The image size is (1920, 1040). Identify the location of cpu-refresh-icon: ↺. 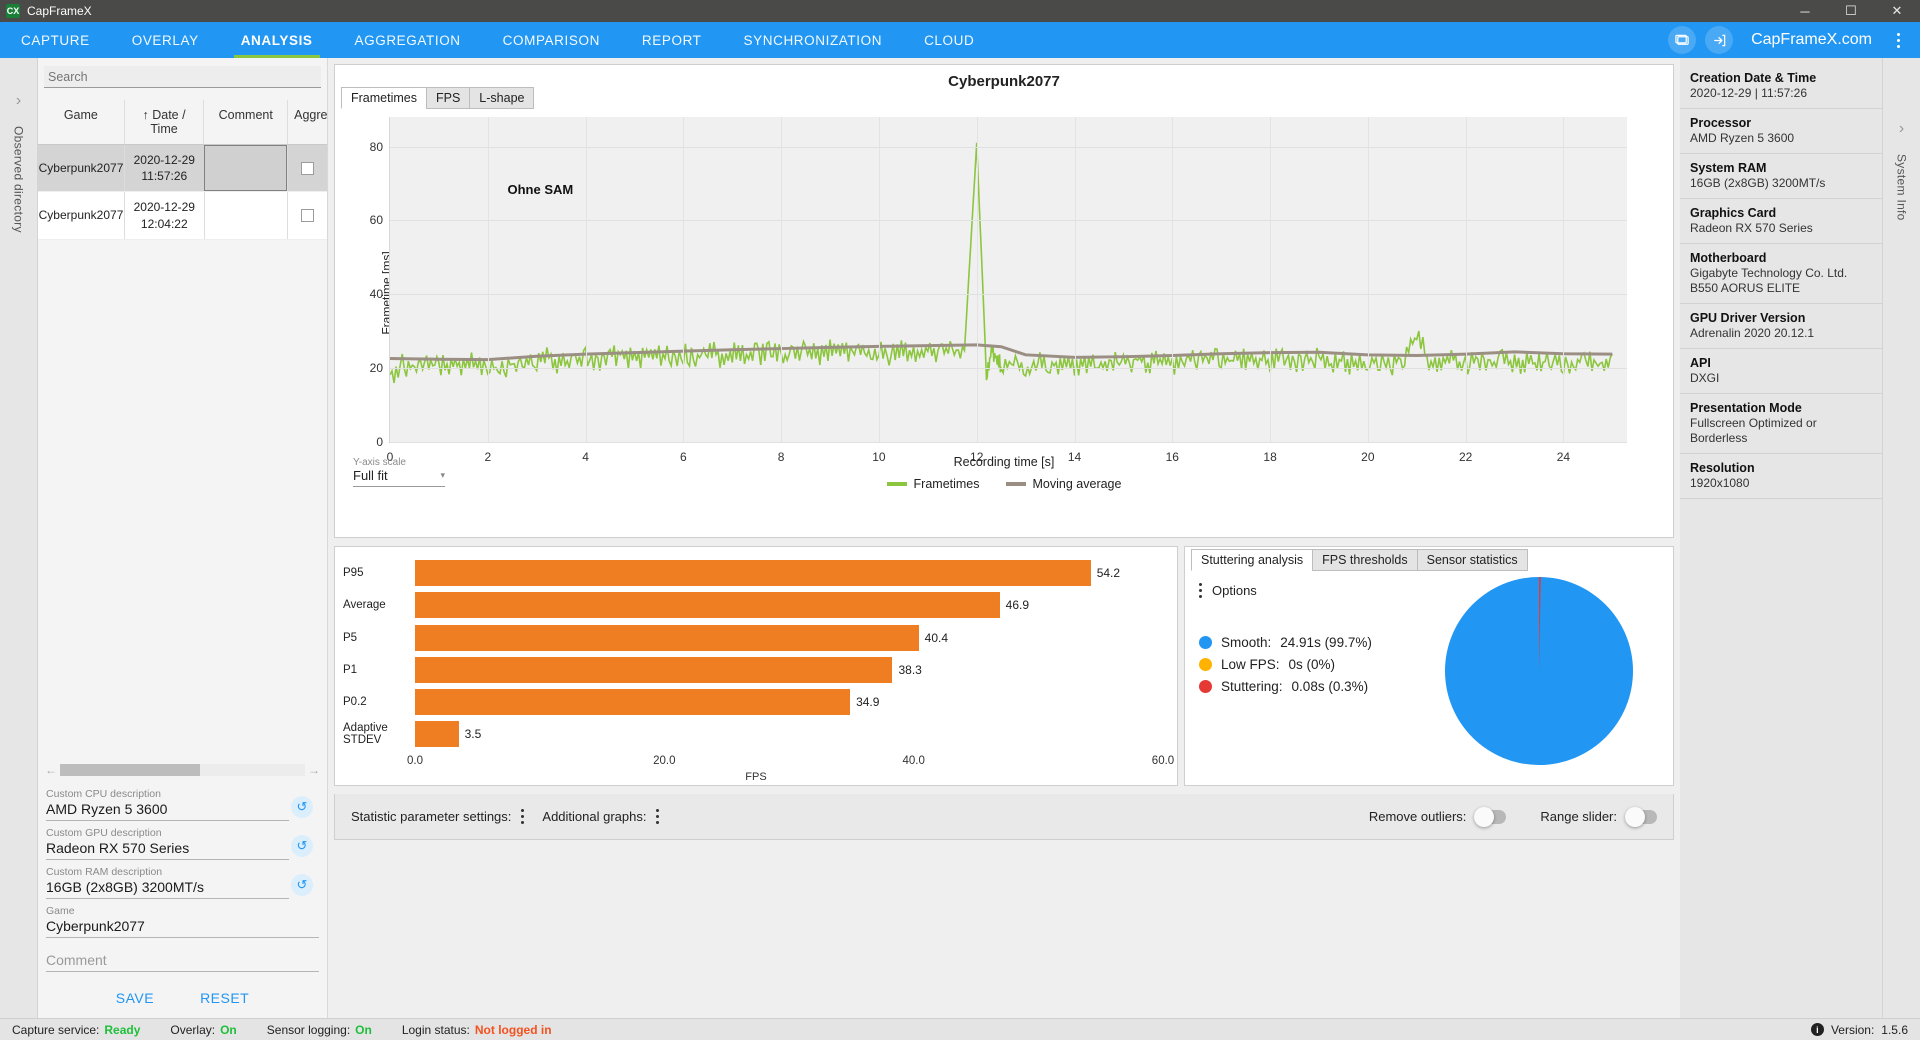
(302, 807).